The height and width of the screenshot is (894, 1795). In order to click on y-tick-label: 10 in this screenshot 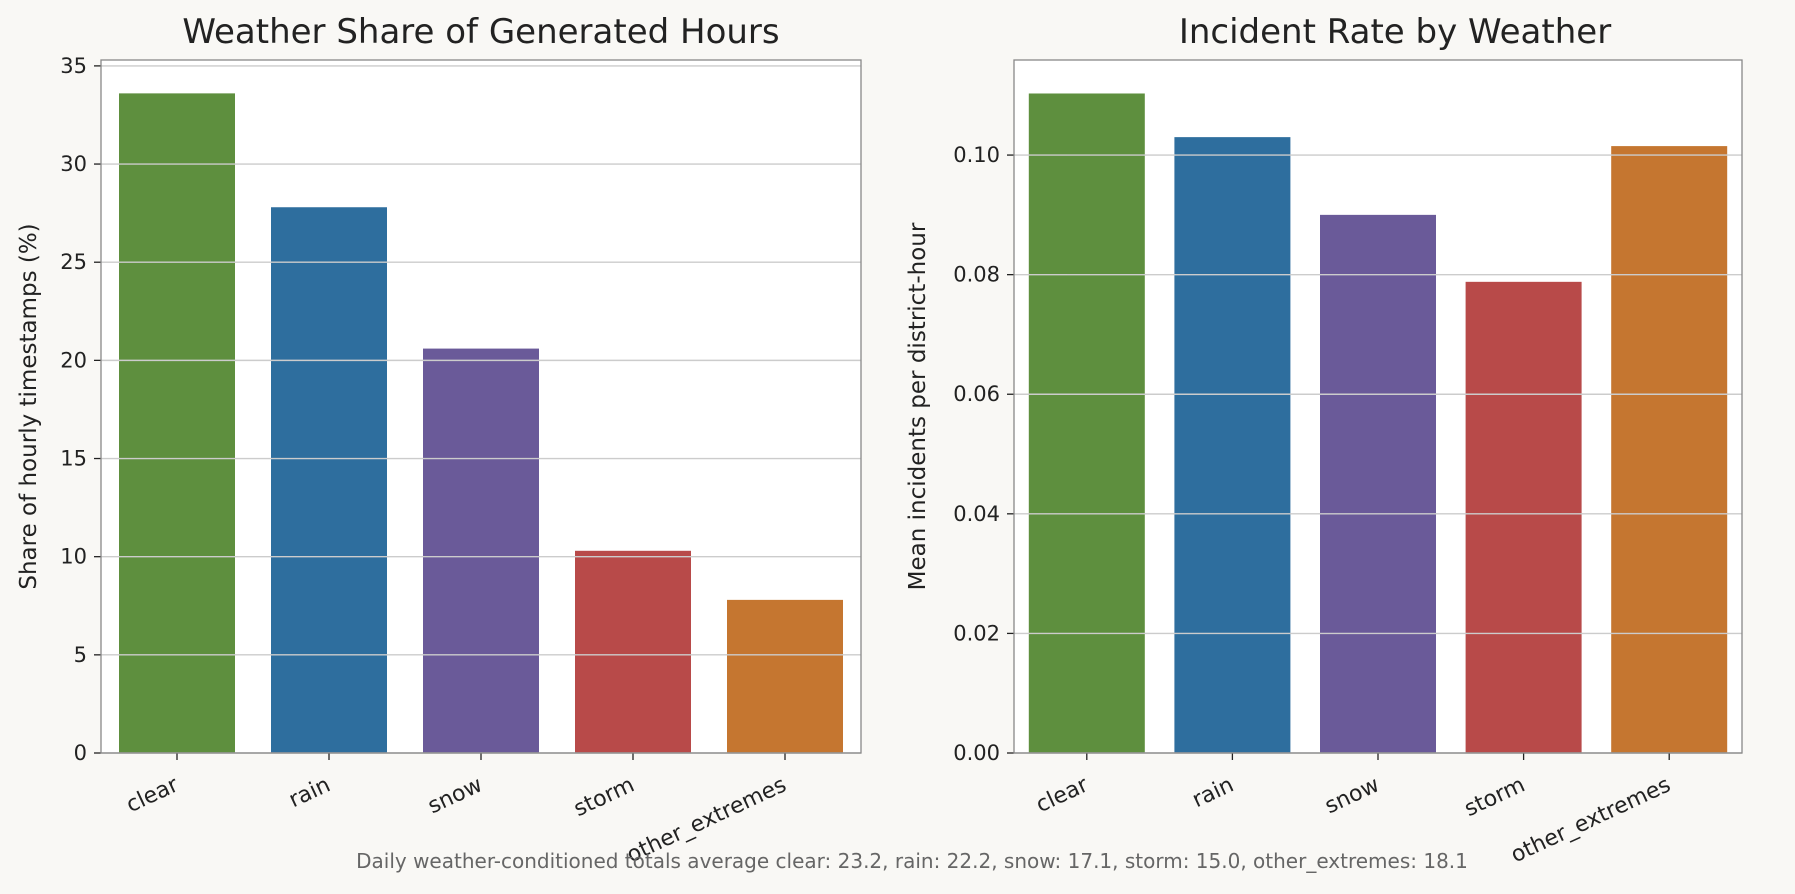, I will do `click(73, 557)`.